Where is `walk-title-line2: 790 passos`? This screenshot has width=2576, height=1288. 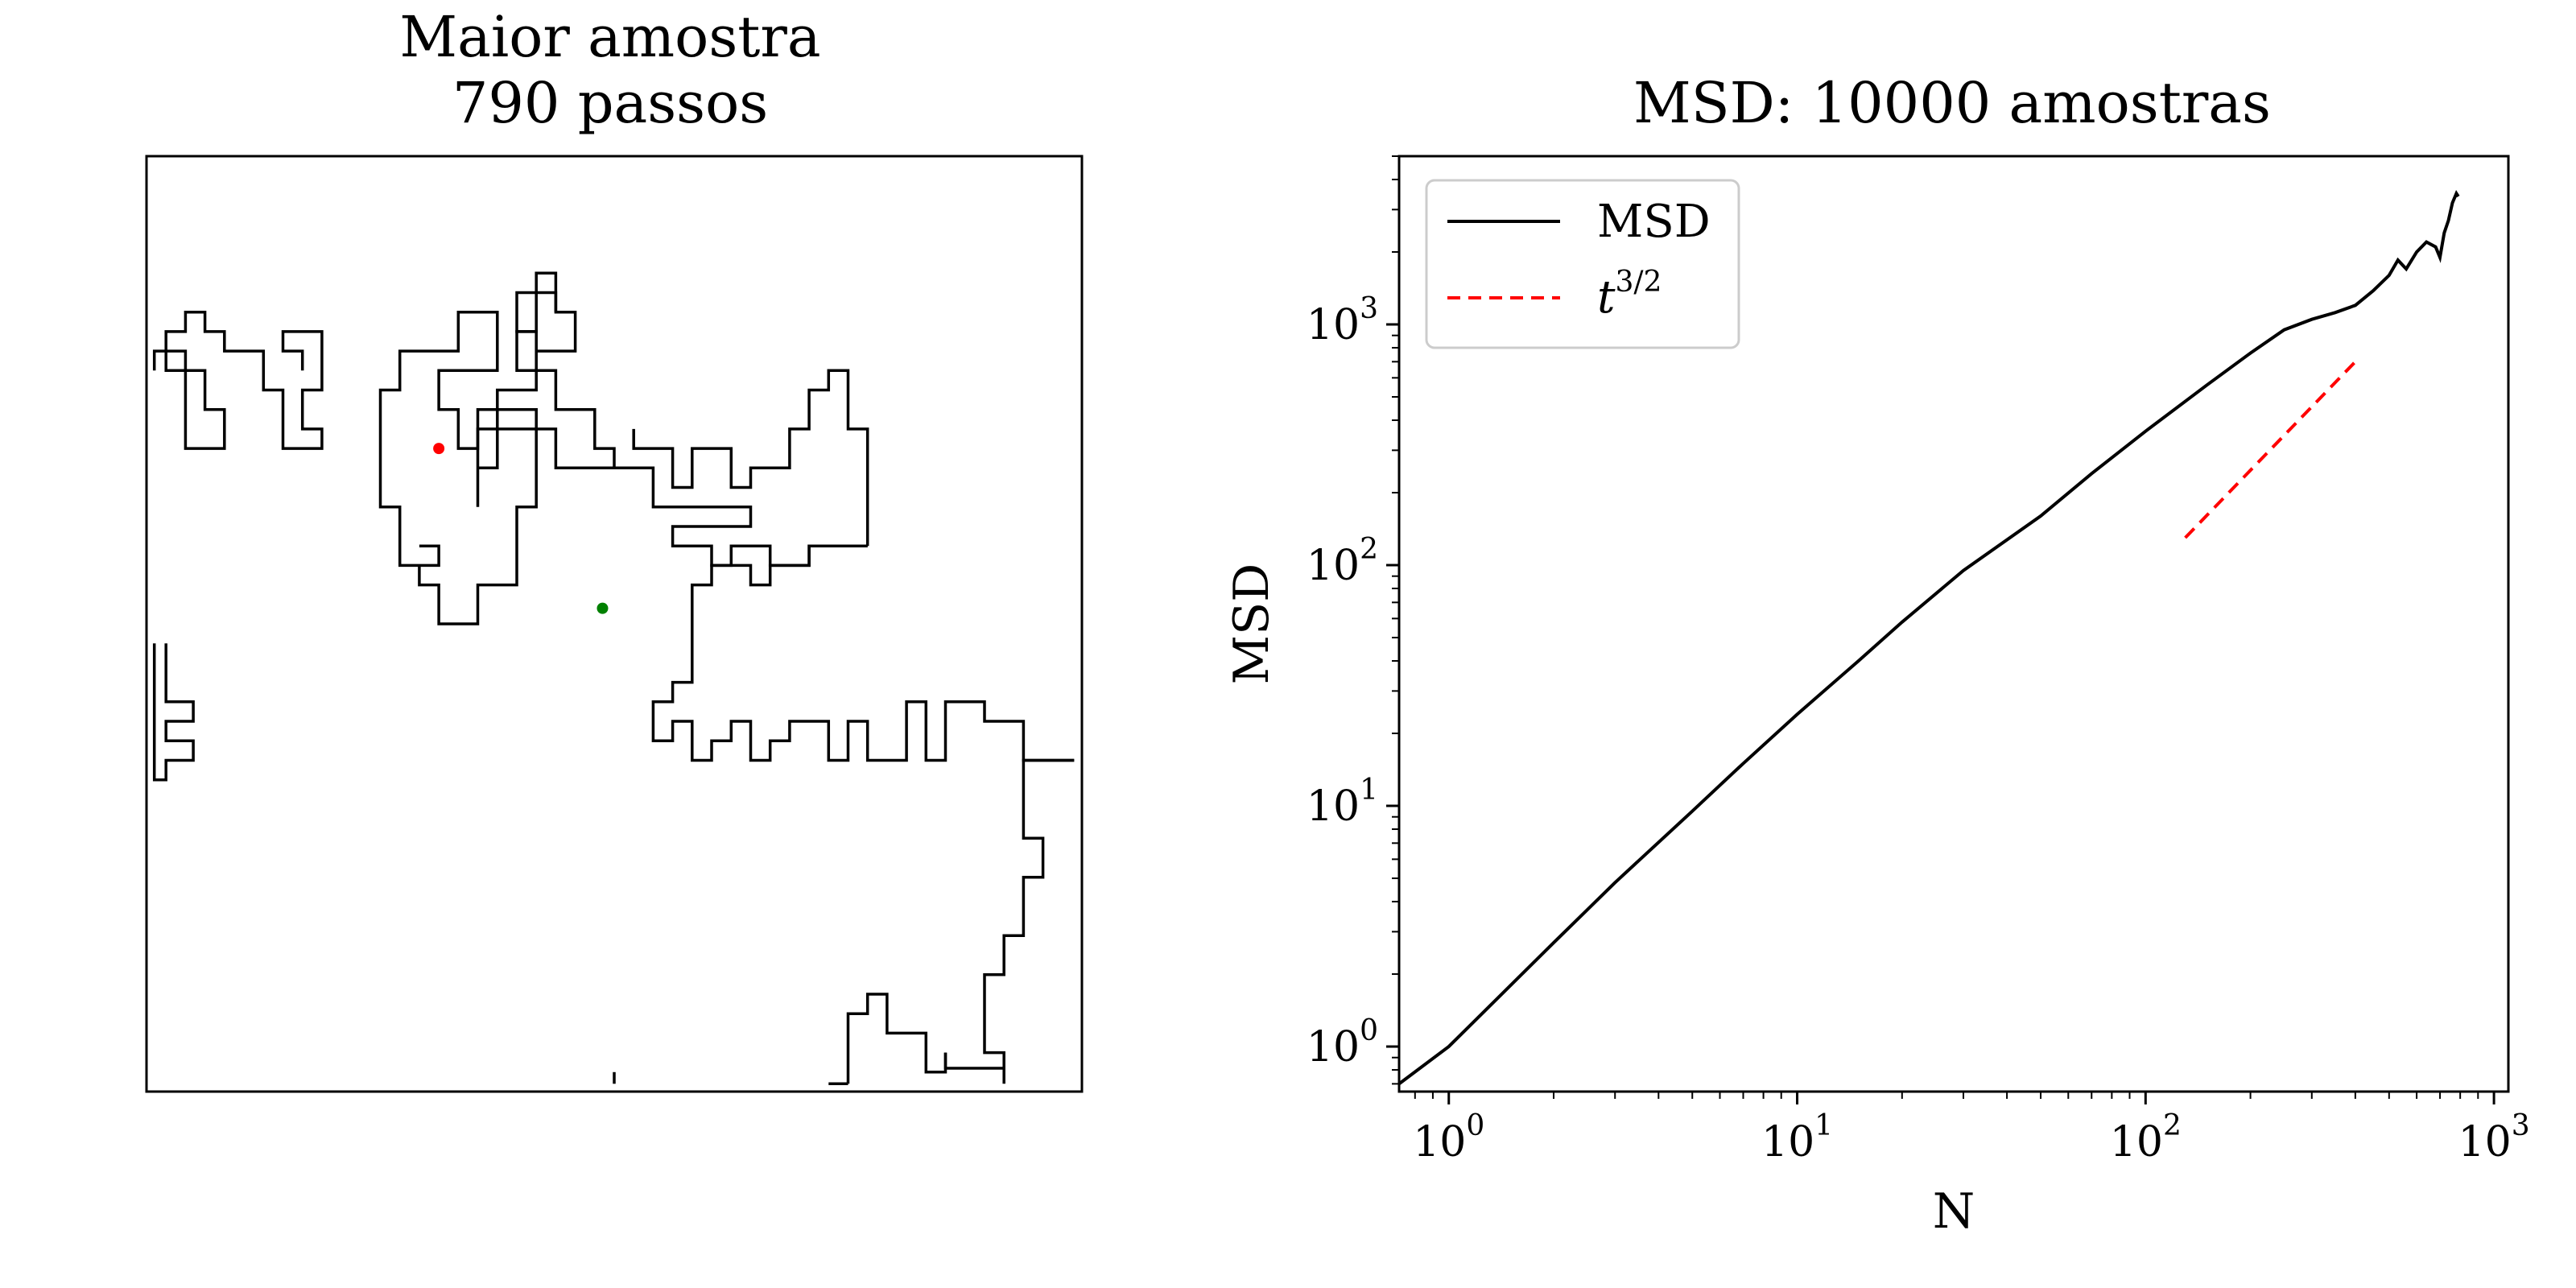 walk-title-line2: 790 passos is located at coordinates (610, 103).